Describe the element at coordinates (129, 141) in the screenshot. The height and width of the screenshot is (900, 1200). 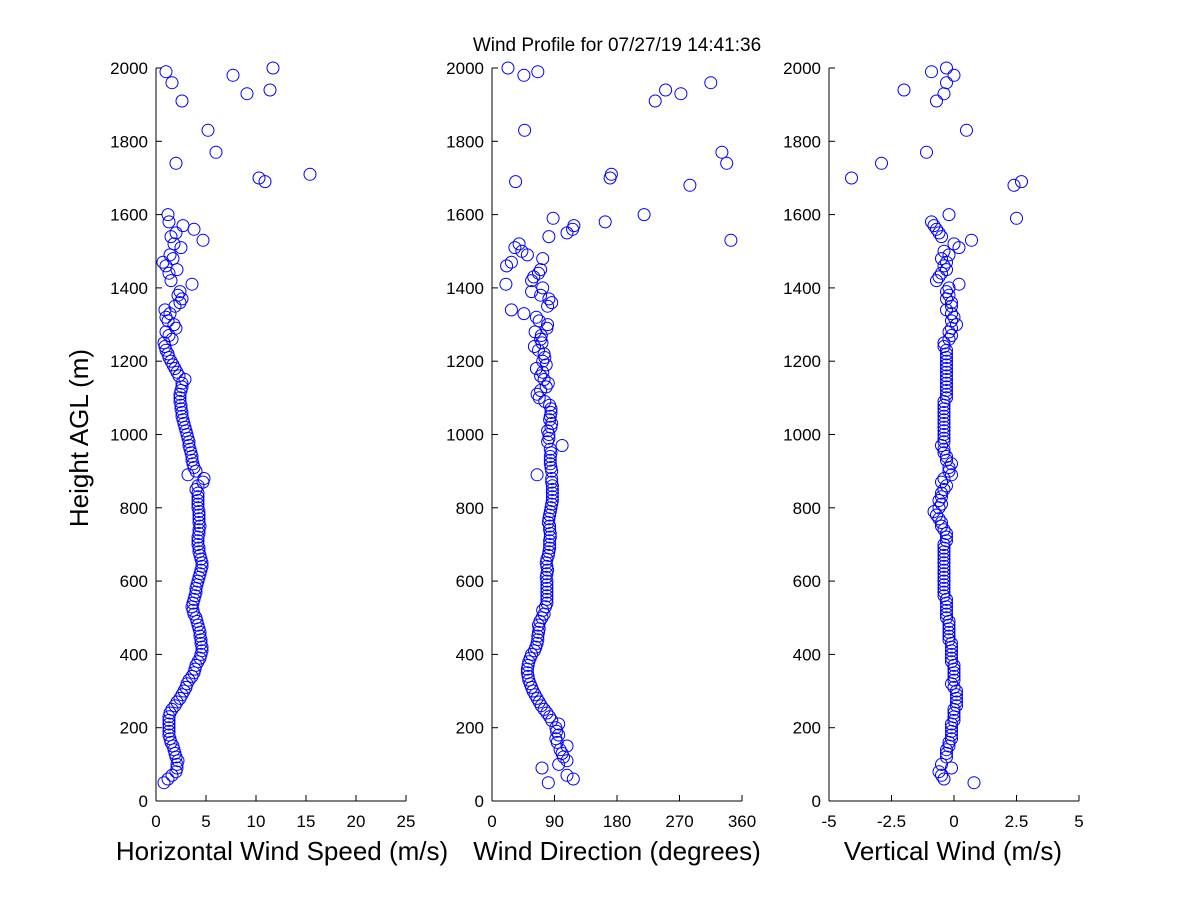
I see `speed-y-tick-label: 1800` at that location.